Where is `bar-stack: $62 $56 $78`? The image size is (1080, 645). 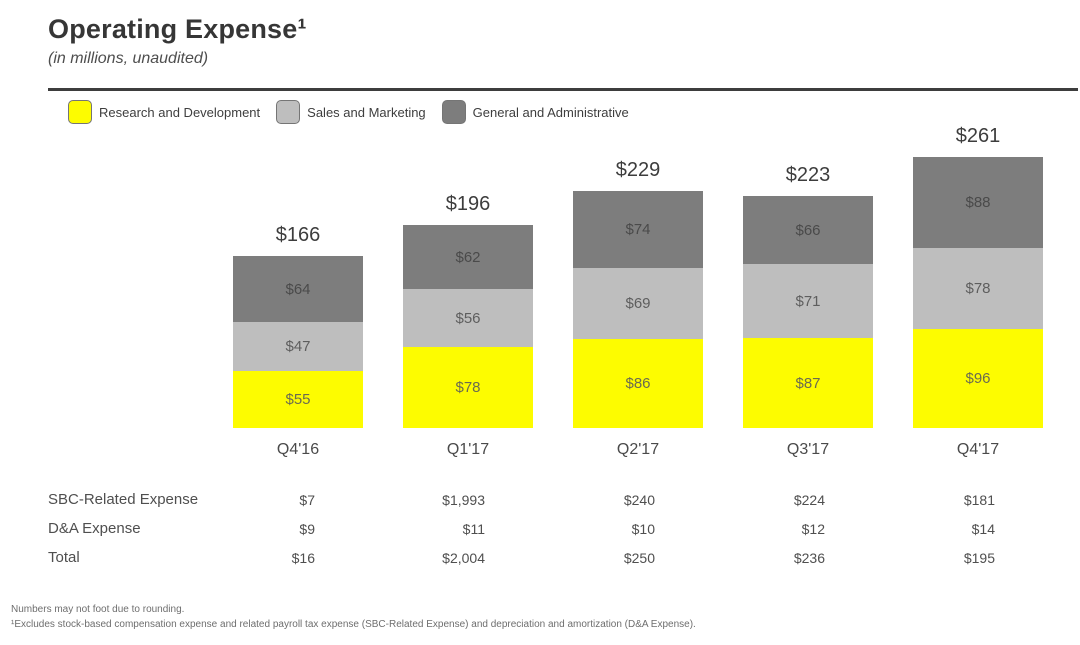 bar-stack: $62 $56 $78 is located at coordinates (468, 327).